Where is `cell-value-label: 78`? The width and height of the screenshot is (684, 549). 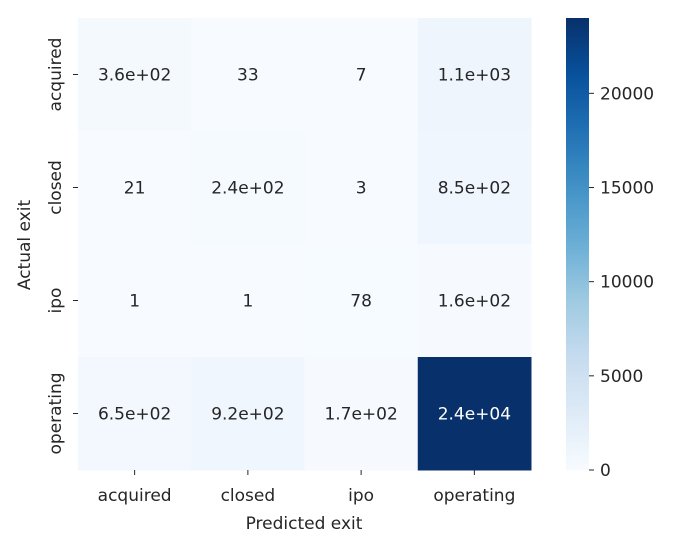 cell-value-label: 78 is located at coordinates (361, 302).